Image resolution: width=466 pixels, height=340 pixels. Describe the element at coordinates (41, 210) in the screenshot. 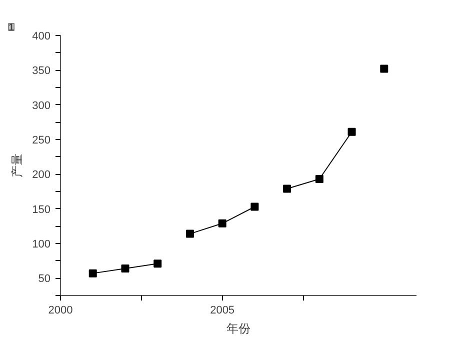

I see `y-tick-label: 150` at that location.